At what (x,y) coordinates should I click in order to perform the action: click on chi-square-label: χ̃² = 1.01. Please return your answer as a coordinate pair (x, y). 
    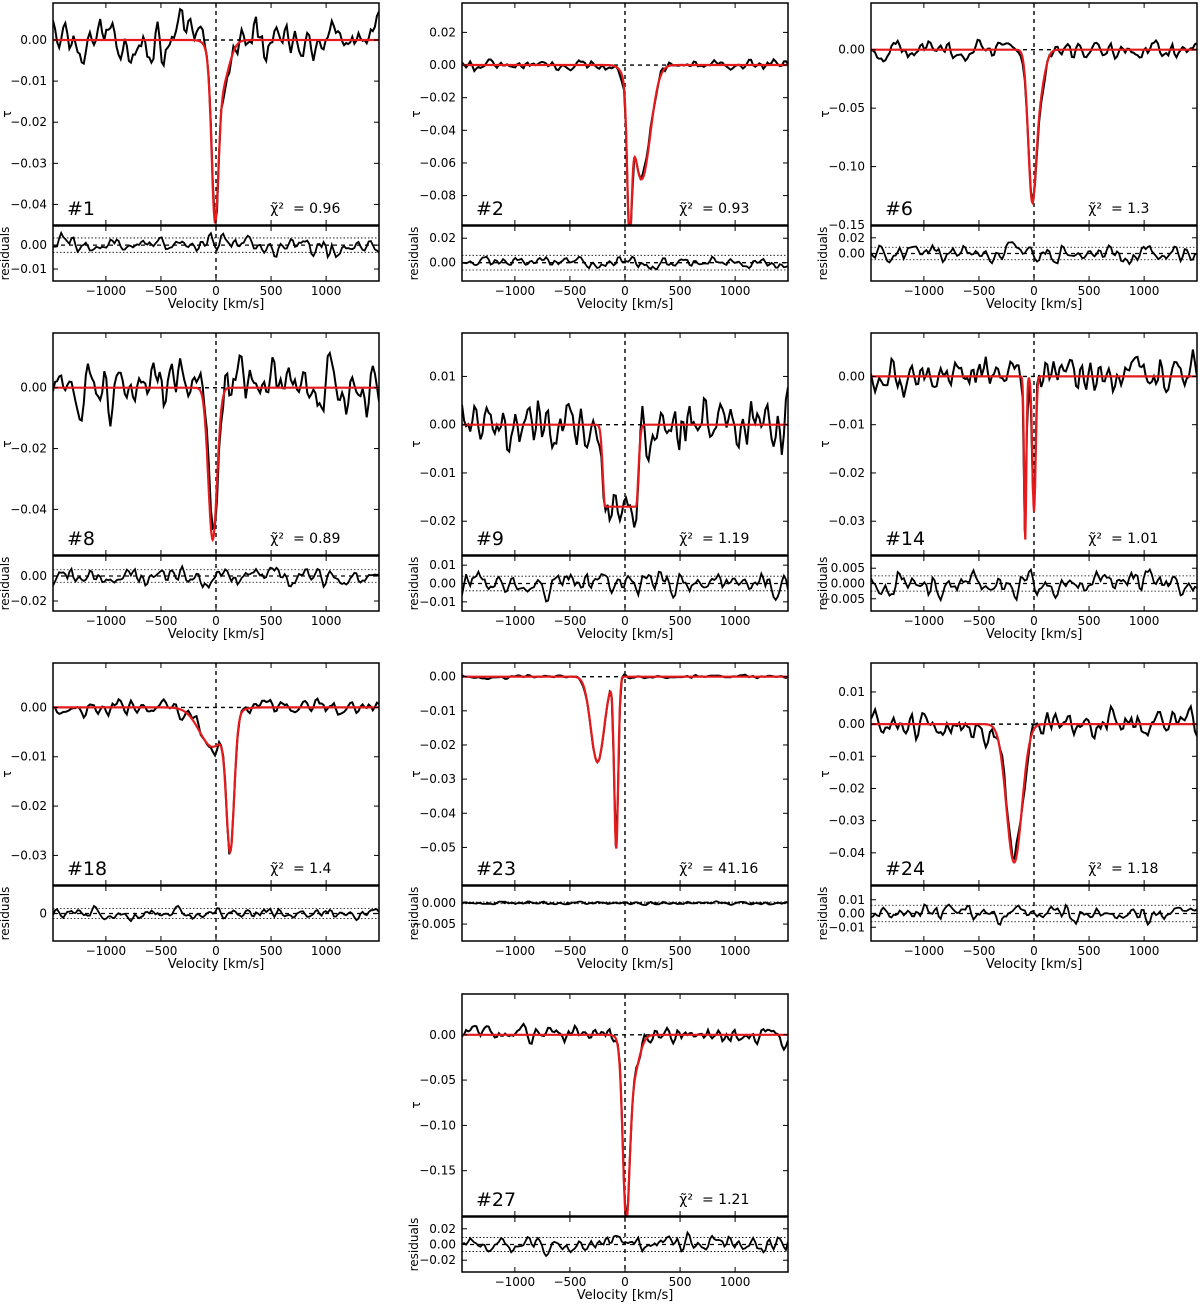
    Looking at the image, I should click on (1123, 539).